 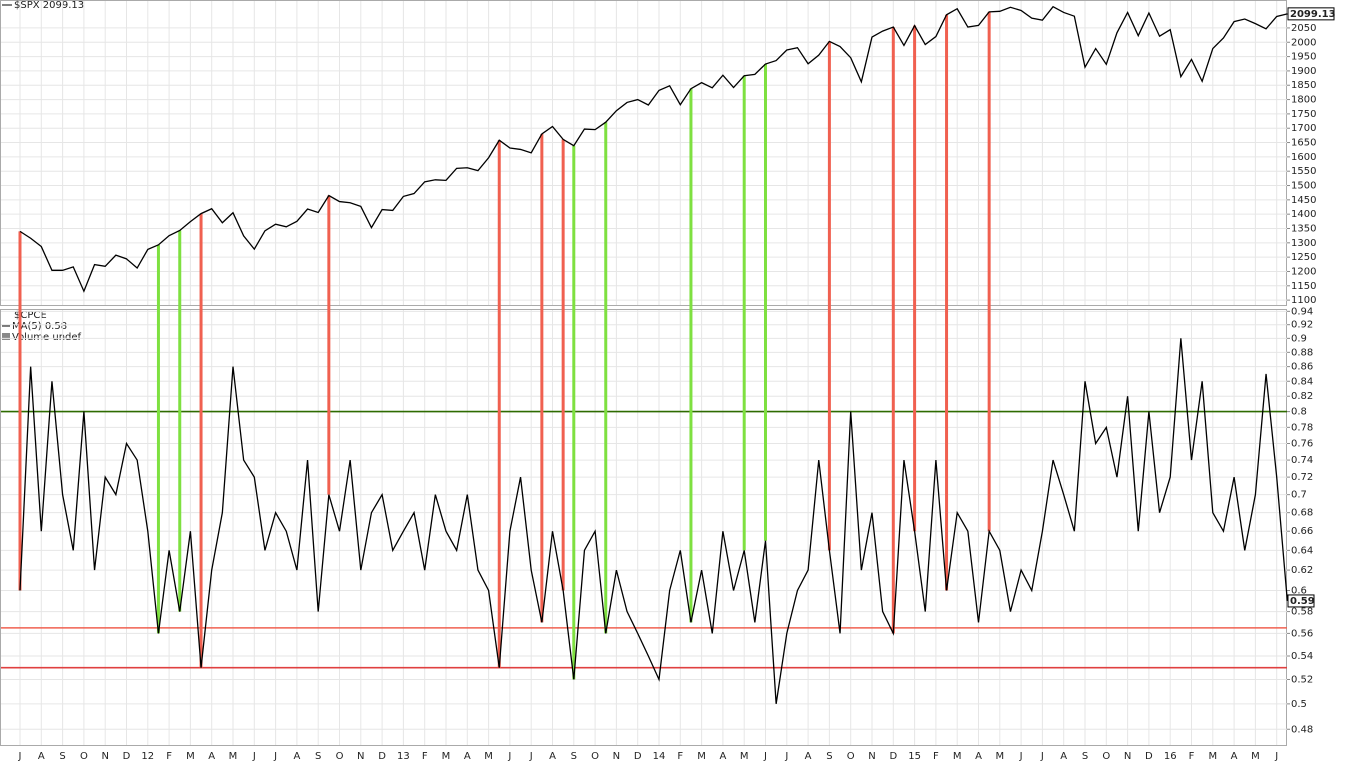 I want to click on last-value-box, so click(x=1311, y=14).